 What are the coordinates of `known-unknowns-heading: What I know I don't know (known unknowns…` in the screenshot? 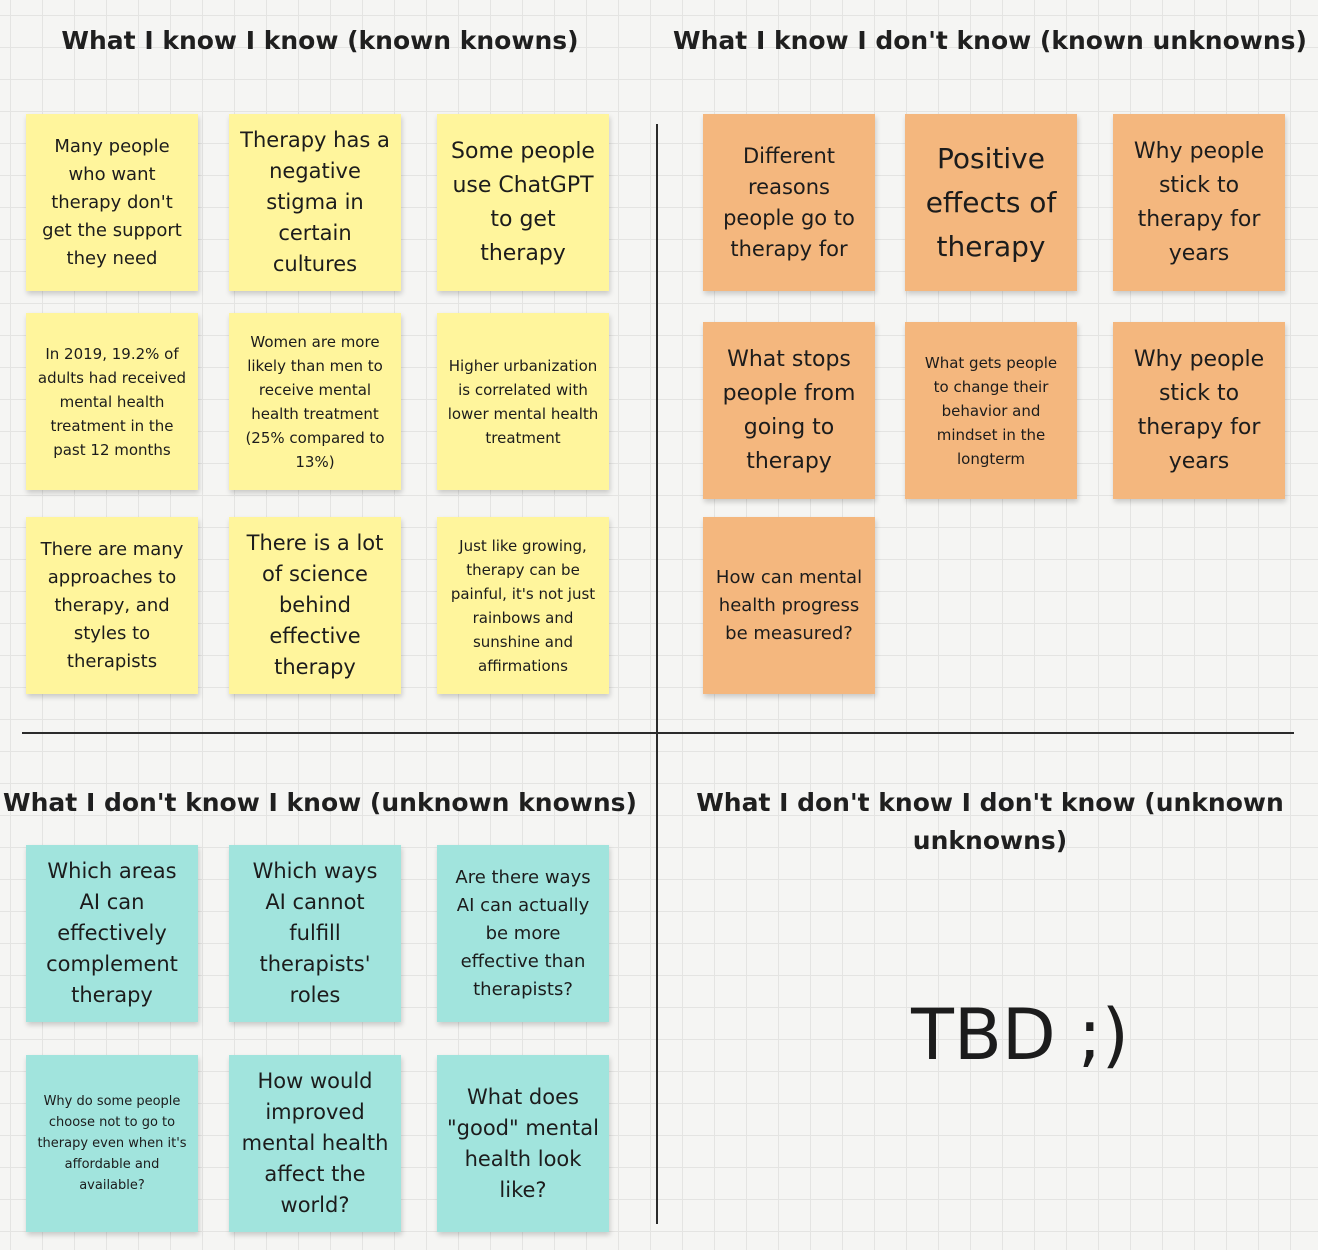 It's located at (990, 40).